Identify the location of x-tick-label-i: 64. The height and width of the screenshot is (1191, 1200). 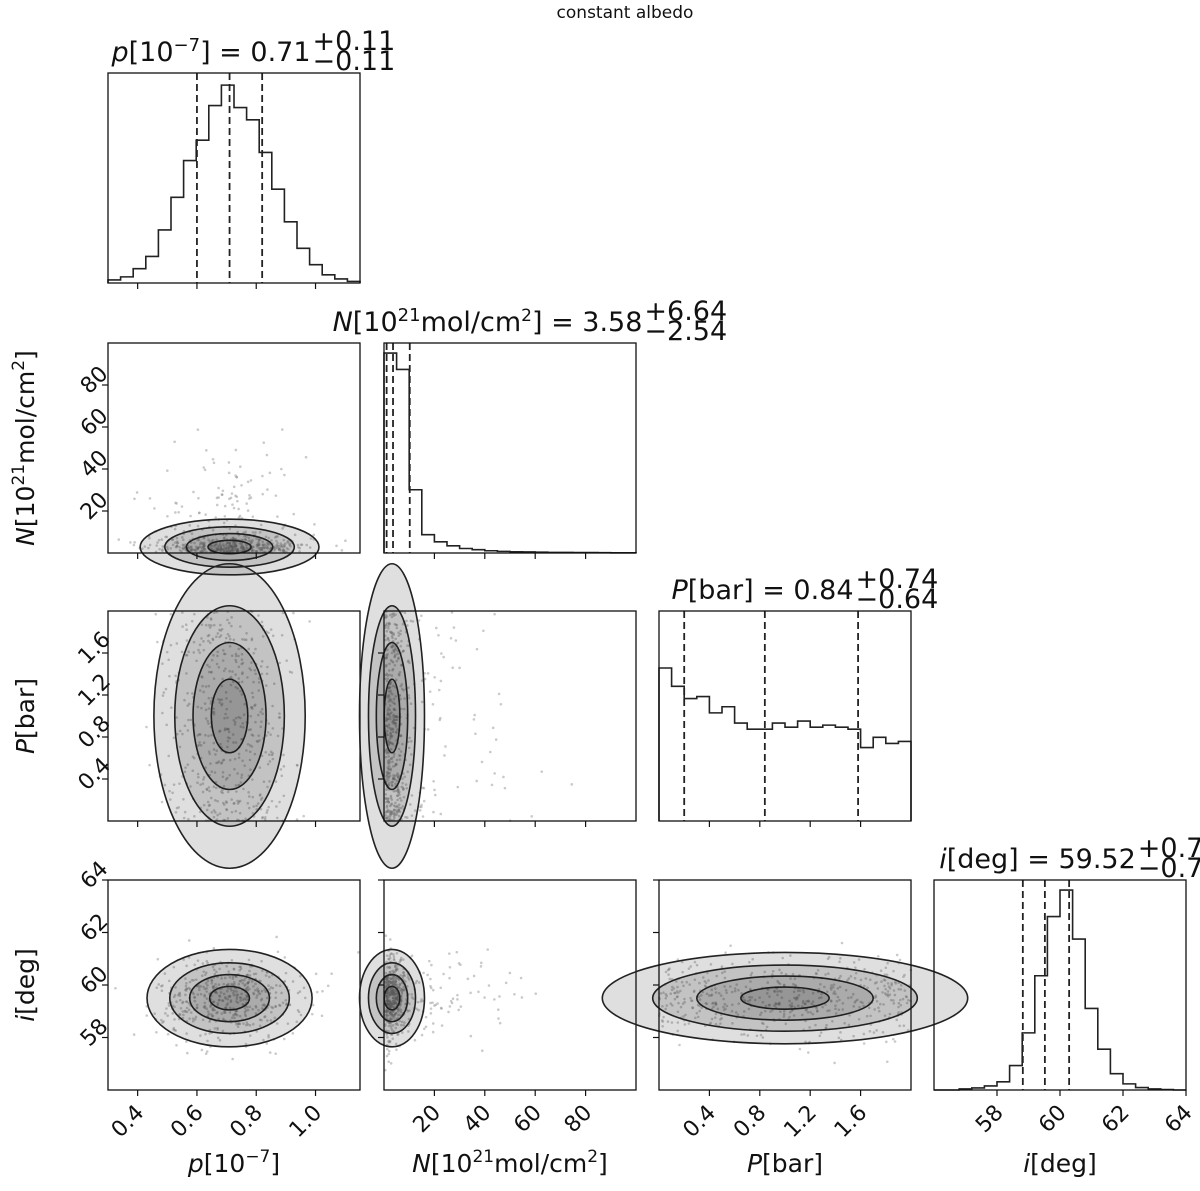
(1178, 1118).